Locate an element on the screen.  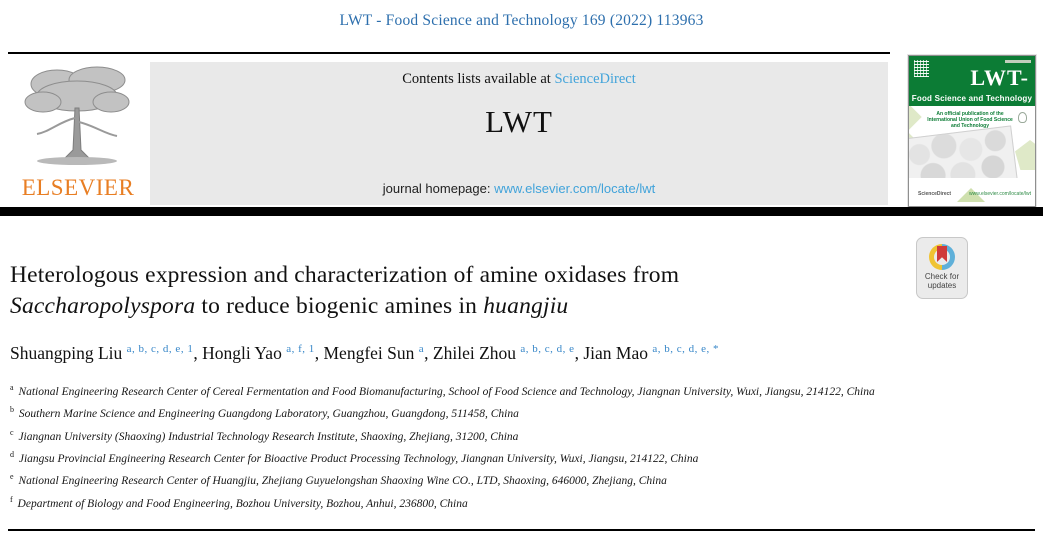
check-for-updates-badge: Check for updates is located at coordinates (942, 268).